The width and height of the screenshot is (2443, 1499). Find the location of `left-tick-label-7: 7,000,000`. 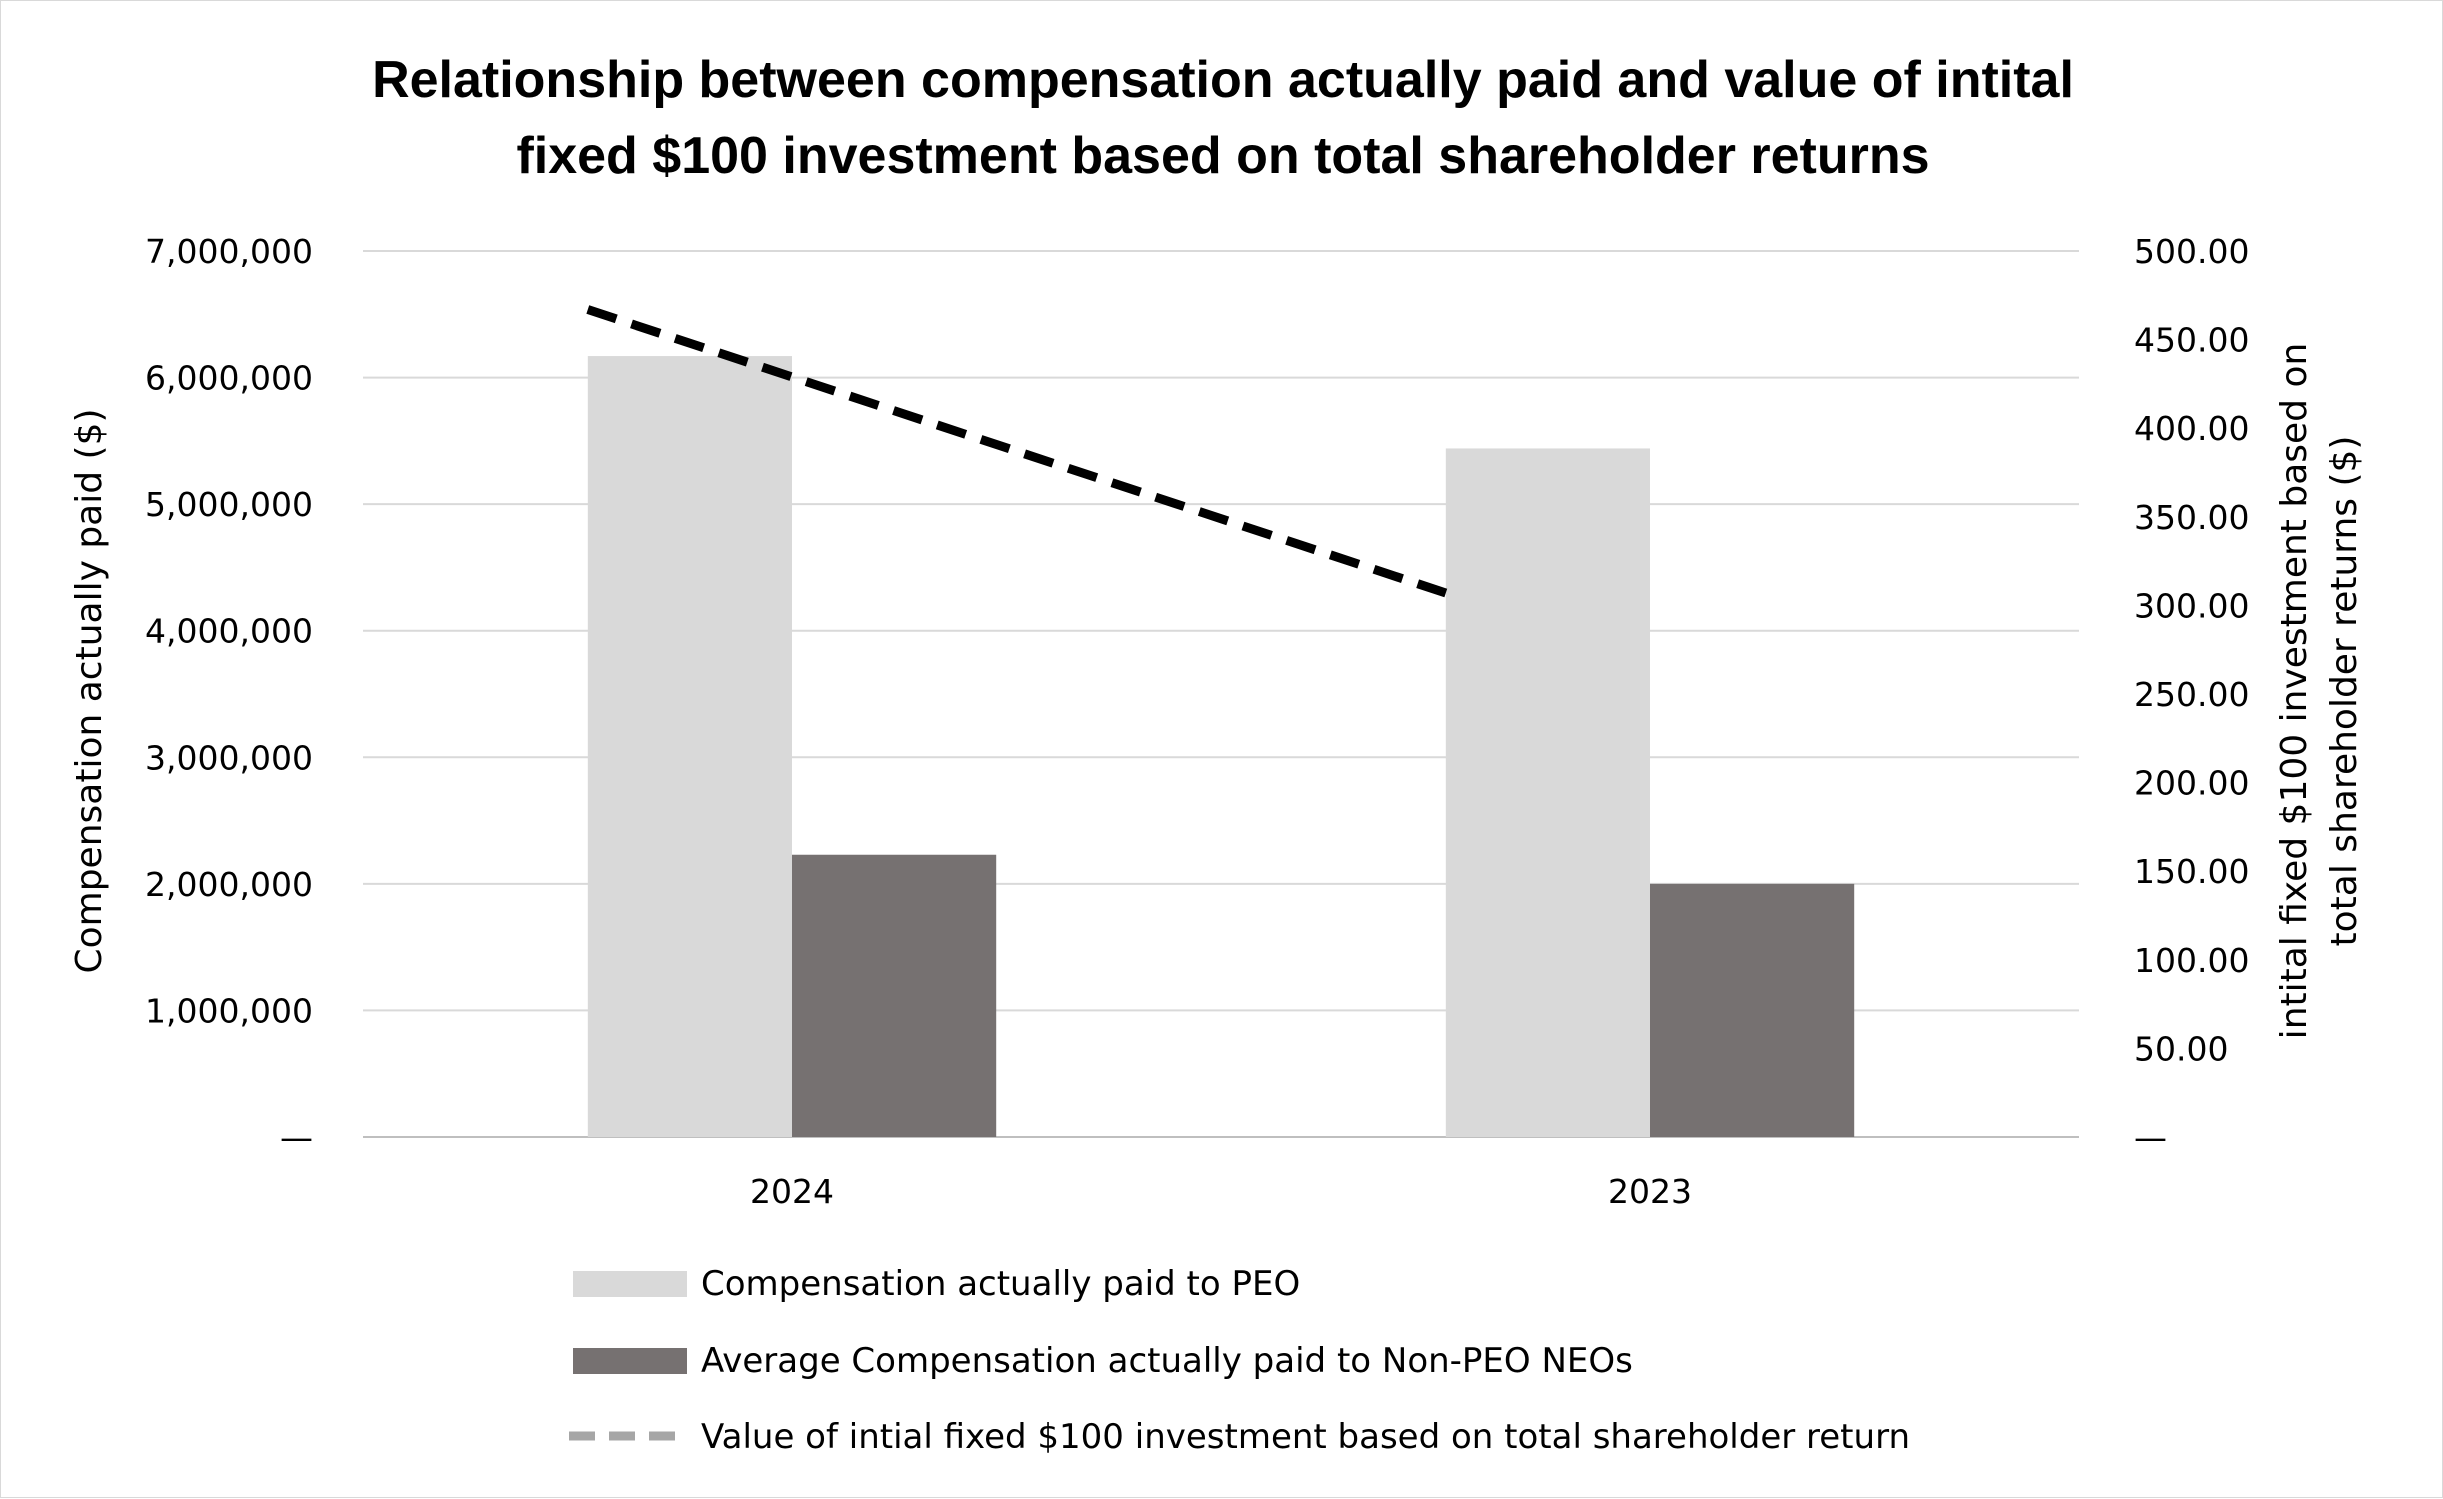

left-tick-label-7: 7,000,000 is located at coordinates (229, 251).